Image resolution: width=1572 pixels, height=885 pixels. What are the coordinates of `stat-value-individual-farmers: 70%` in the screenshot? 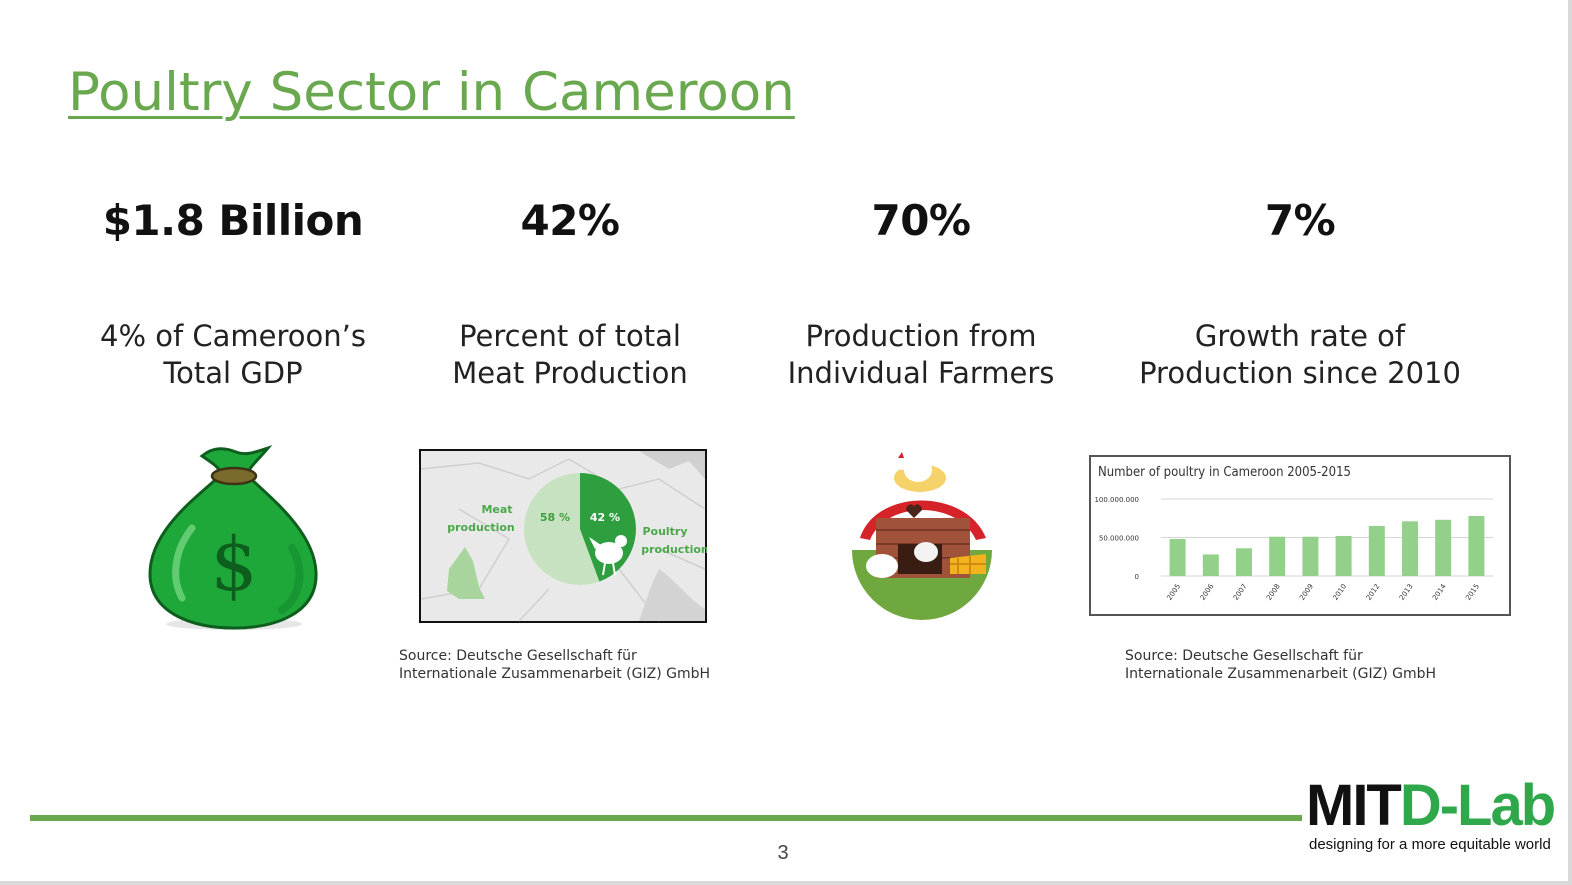 It's located at (921, 220).